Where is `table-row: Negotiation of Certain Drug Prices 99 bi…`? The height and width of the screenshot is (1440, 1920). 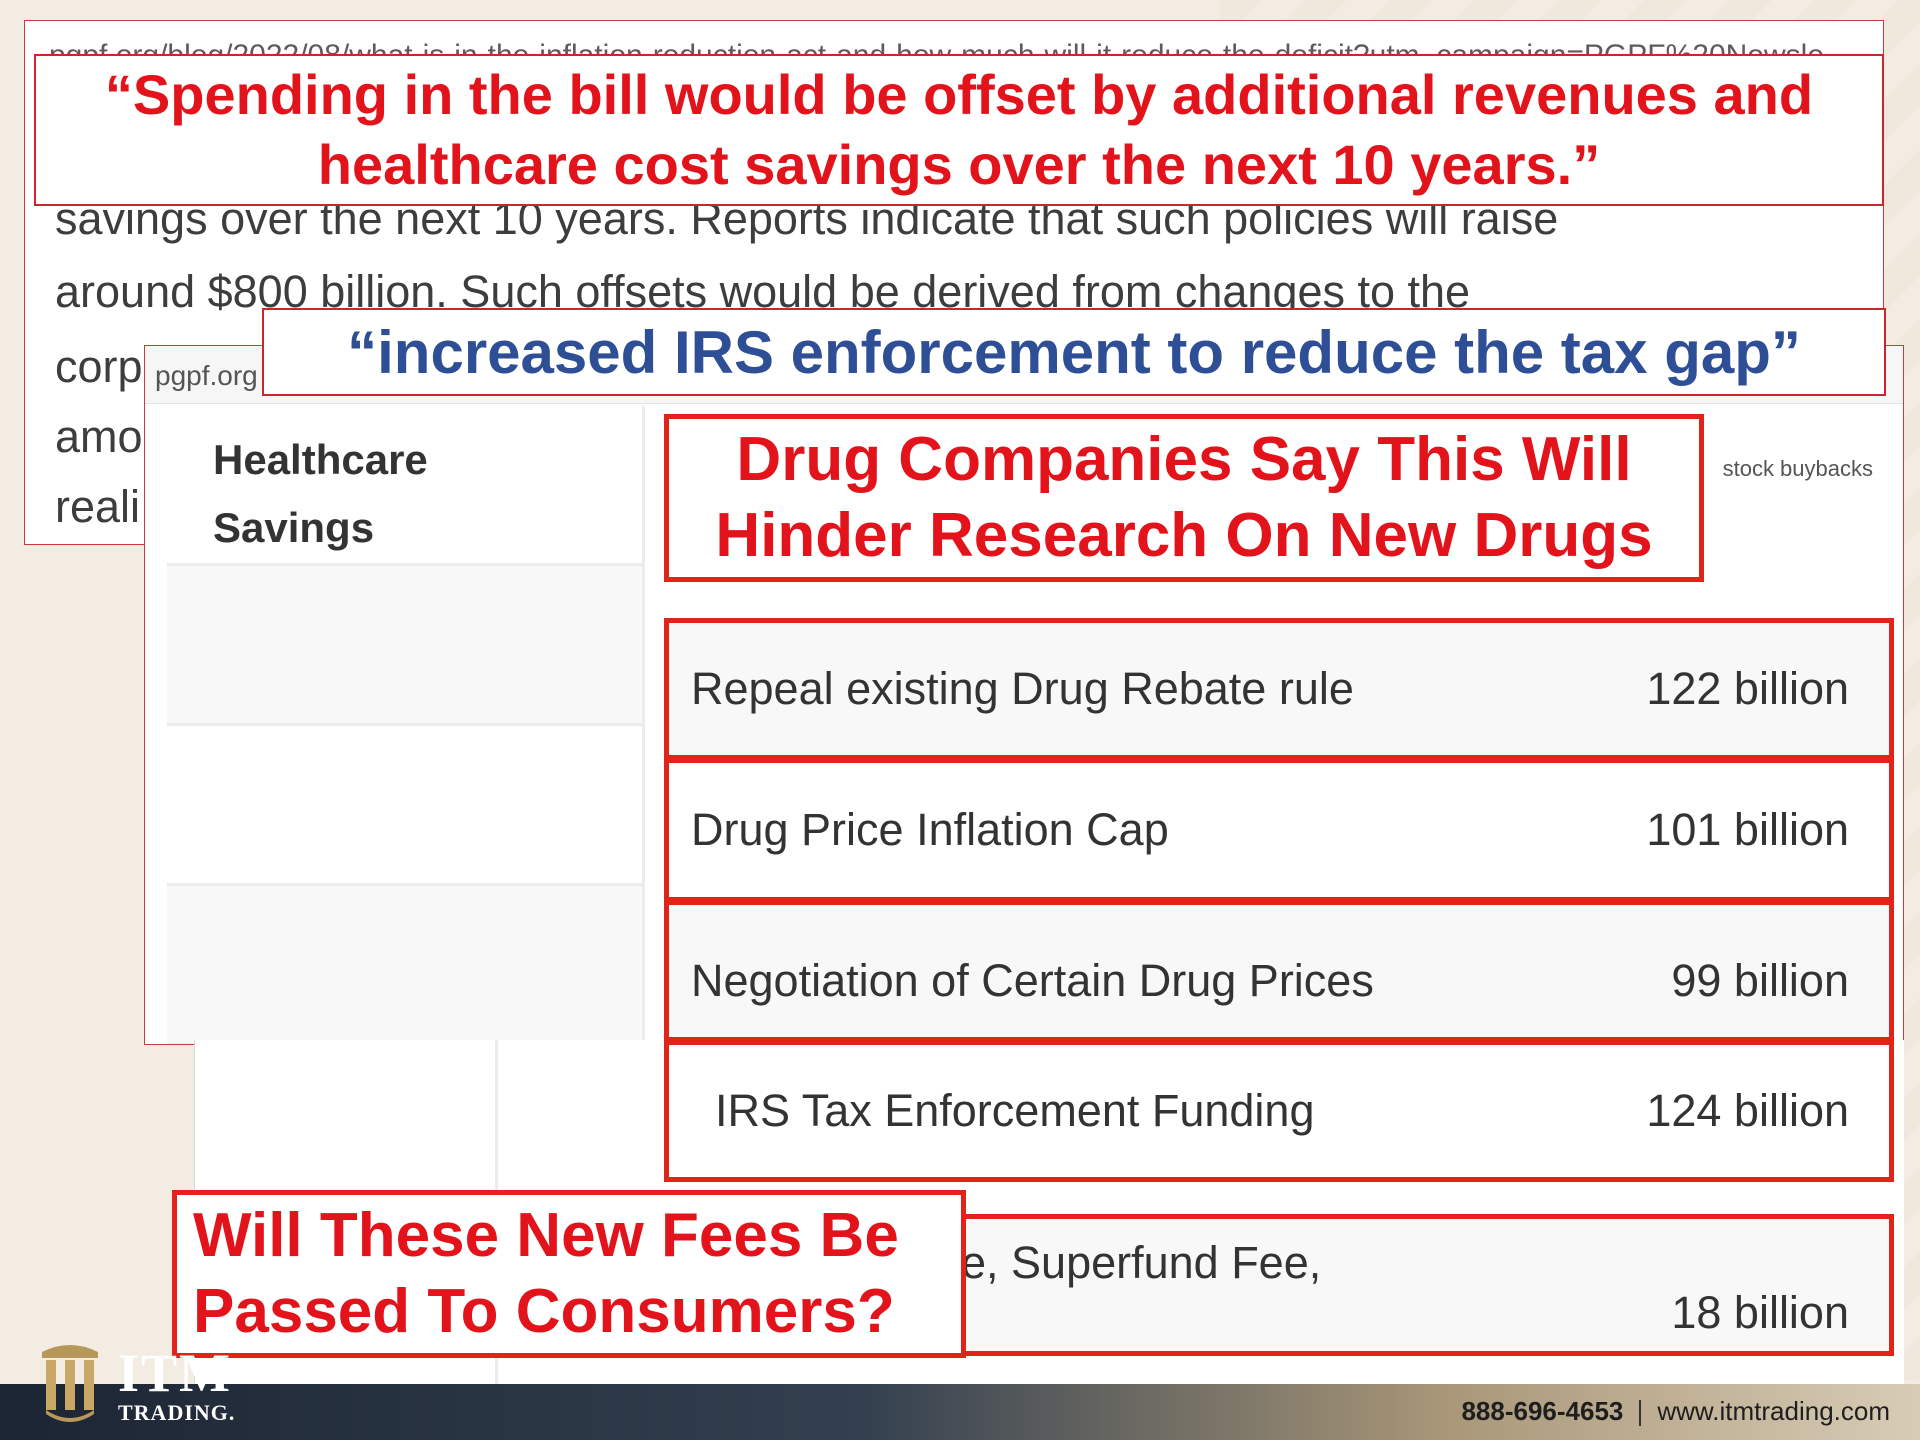 table-row: Negotiation of Certain Drug Prices 99 bi… is located at coordinates (1279, 971).